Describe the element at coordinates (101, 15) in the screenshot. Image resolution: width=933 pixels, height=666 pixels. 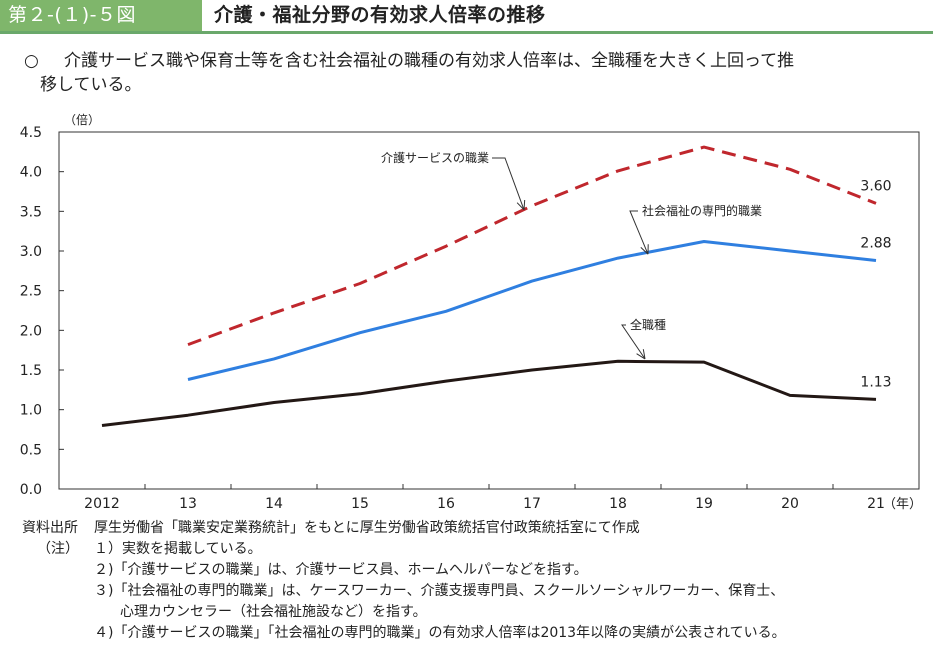
I see `figure-label: 第２-(１)-５図` at that location.